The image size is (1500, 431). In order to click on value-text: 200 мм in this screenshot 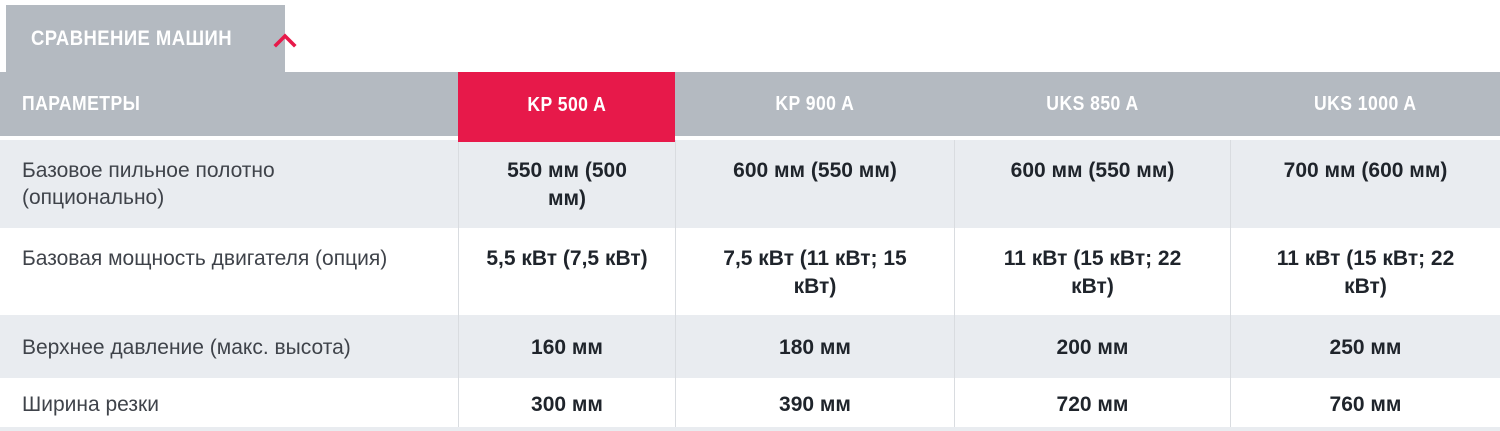, I will do `click(1092, 347)`.